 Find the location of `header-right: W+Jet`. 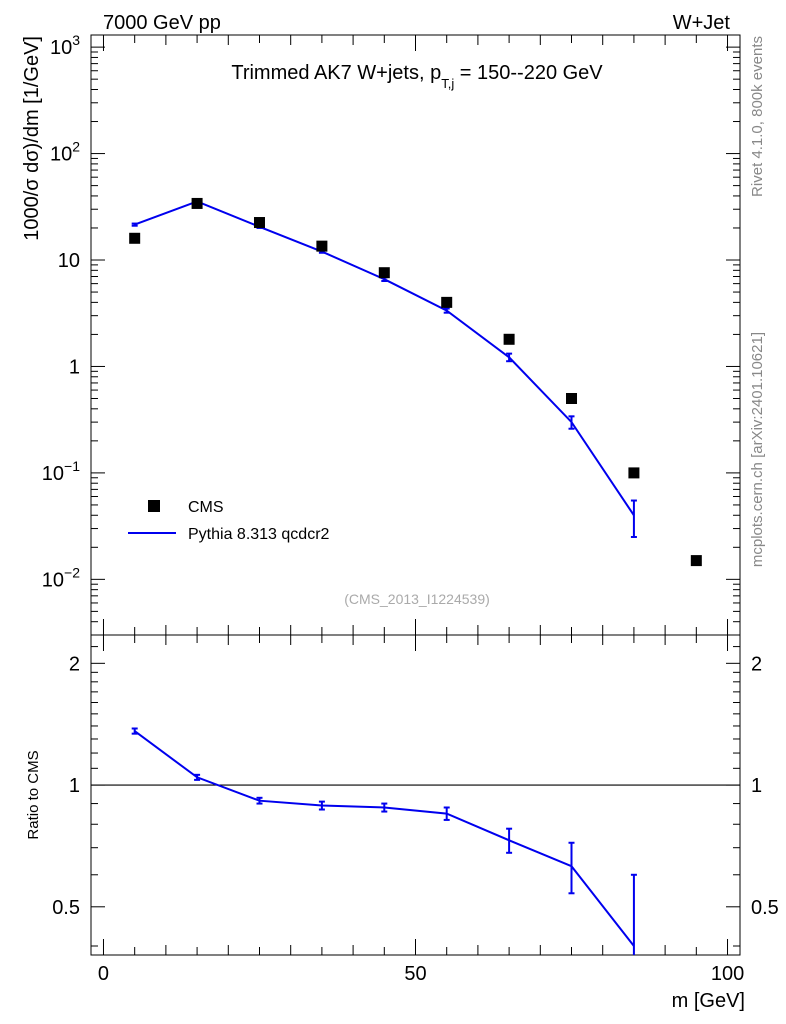

header-right: W+Jet is located at coordinates (702, 23).